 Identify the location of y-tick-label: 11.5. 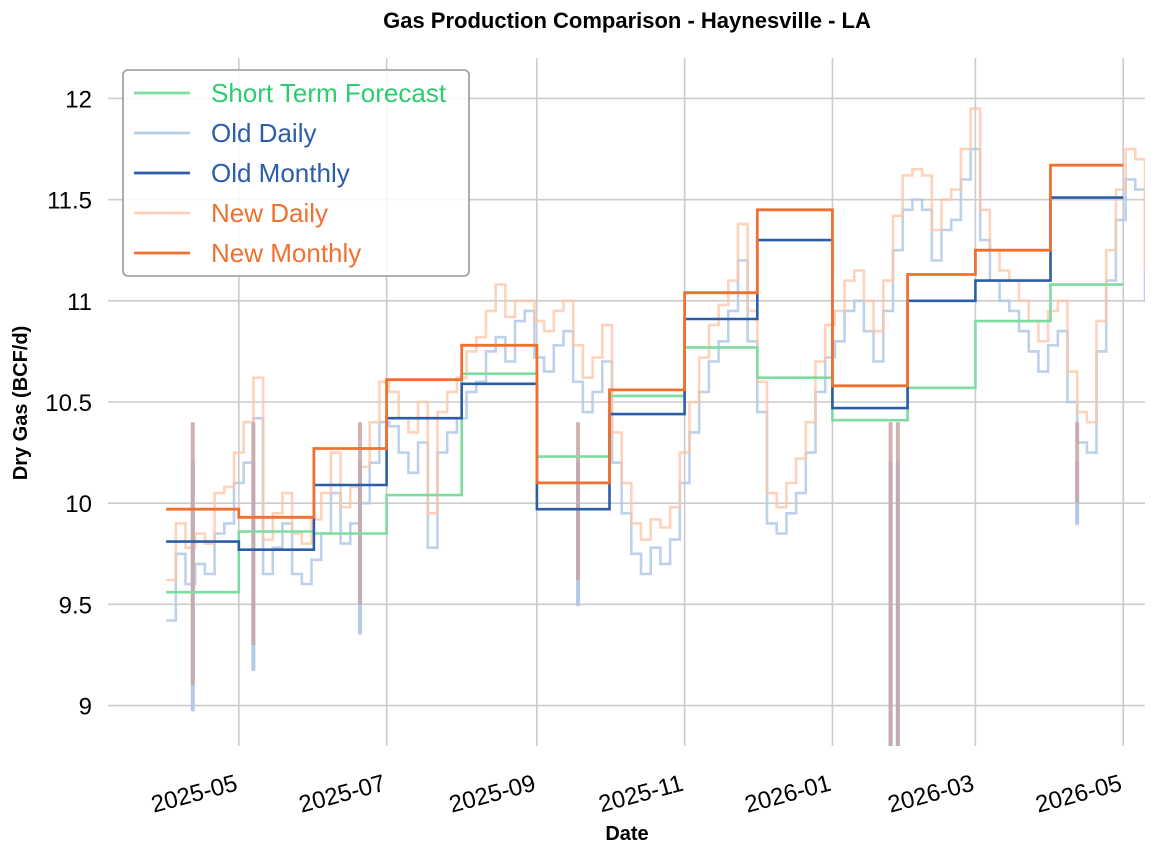
(69, 201).